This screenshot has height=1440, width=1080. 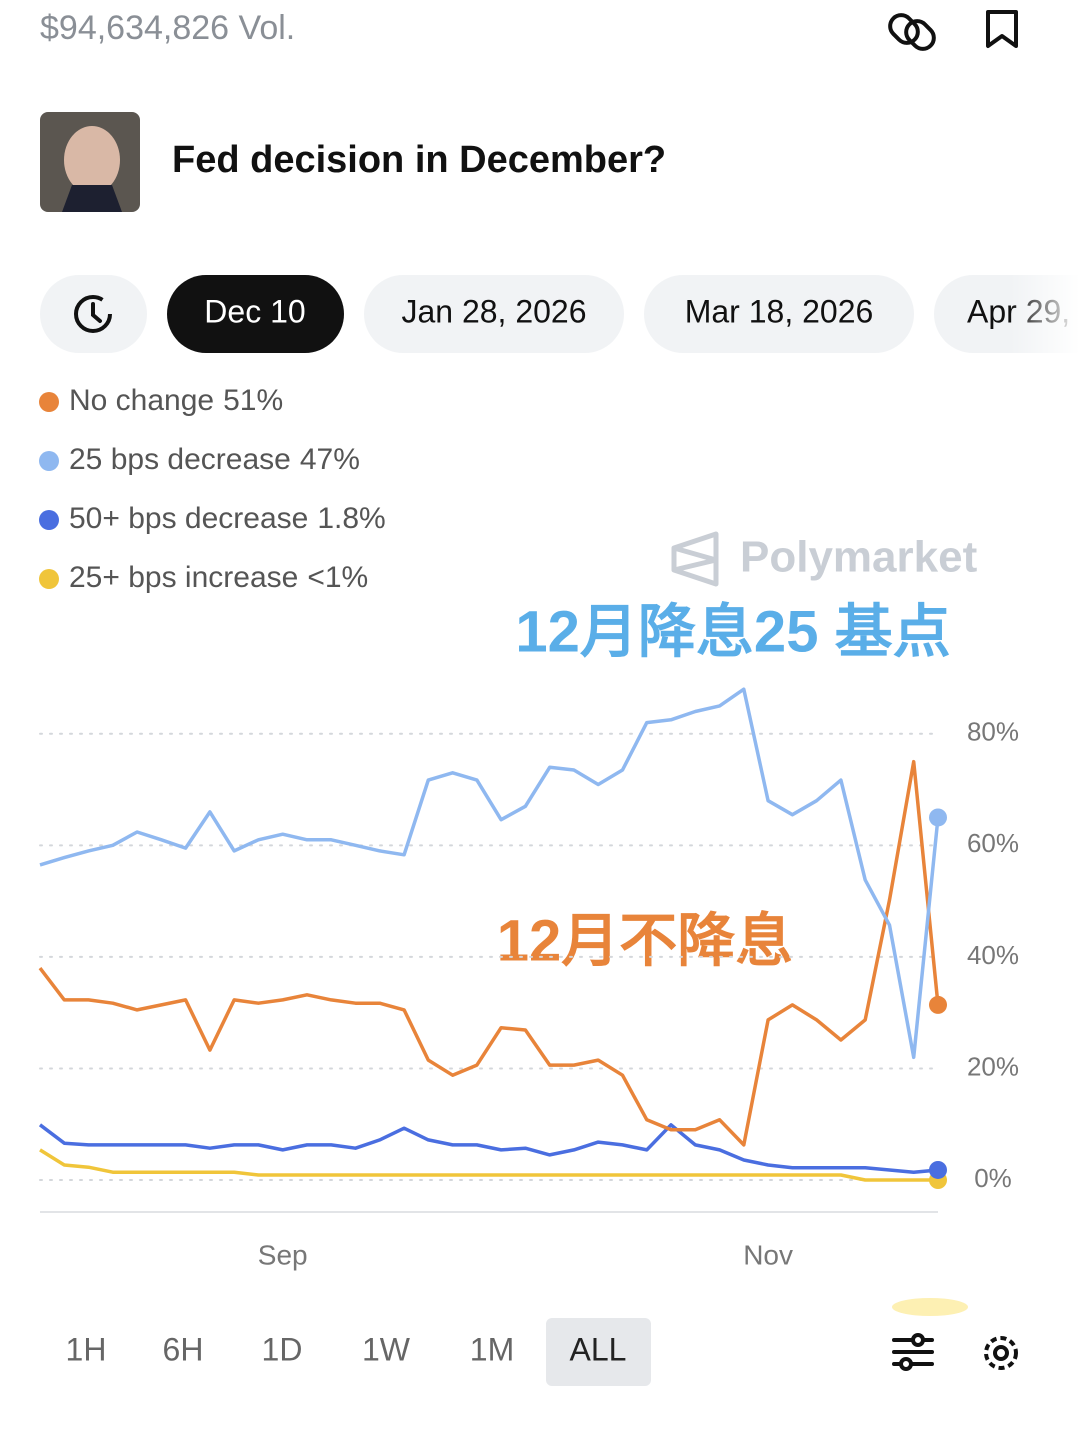 What do you see at coordinates (254, 311) in the screenshot?
I see `date-tab: Dec 10` at bounding box center [254, 311].